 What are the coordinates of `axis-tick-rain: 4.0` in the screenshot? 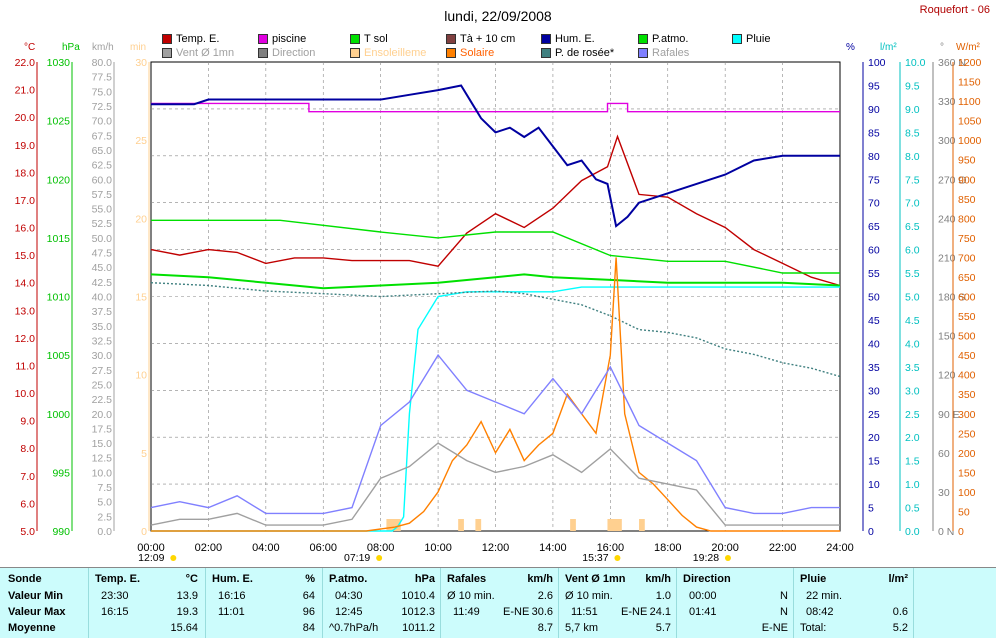 It's located at (912, 344).